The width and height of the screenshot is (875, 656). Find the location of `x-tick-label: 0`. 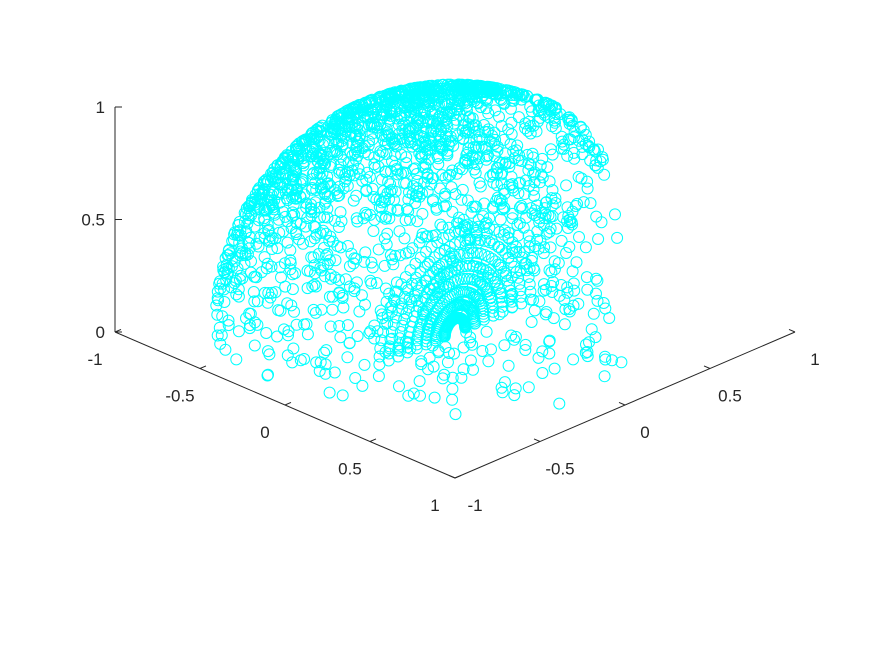

x-tick-label: 0 is located at coordinates (264, 432).